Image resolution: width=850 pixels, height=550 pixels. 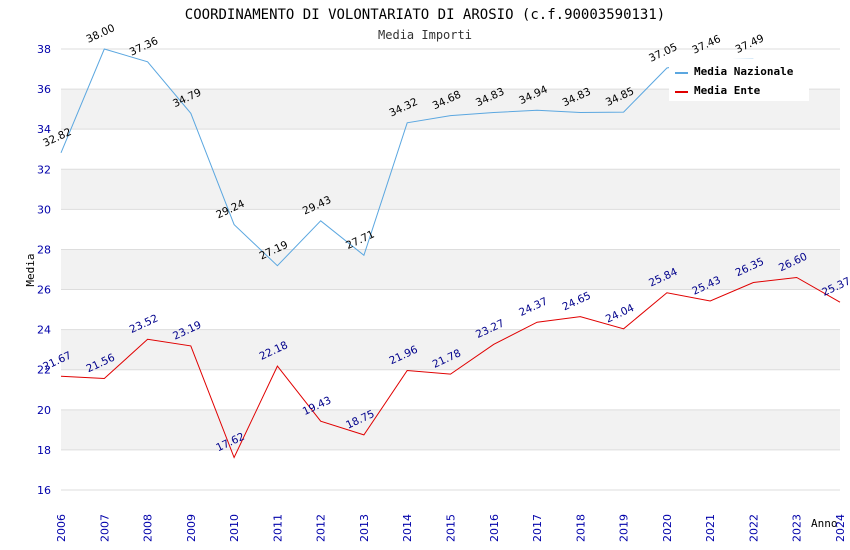 I want to click on legend: Media Nazionale Media Ente, so click(x=739, y=80).